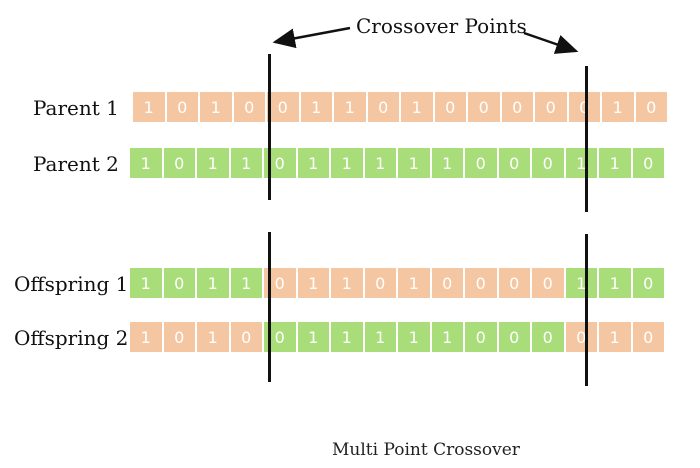  What do you see at coordinates (400, 107) in the screenshot?
I see `chromosome-row-1: 1010011010000010` at bounding box center [400, 107].